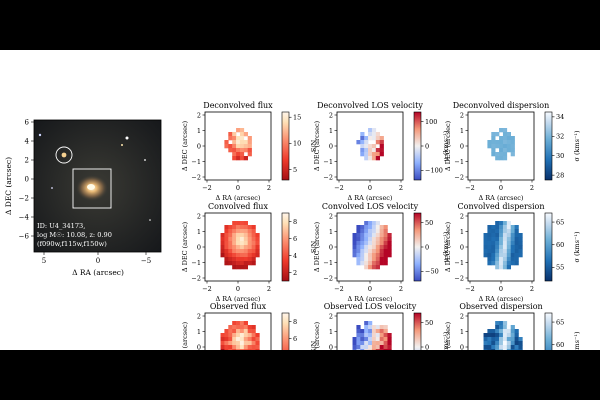  What do you see at coordinates (238, 306) in the screenshot?
I see `panel-title: Observed flux` at bounding box center [238, 306].